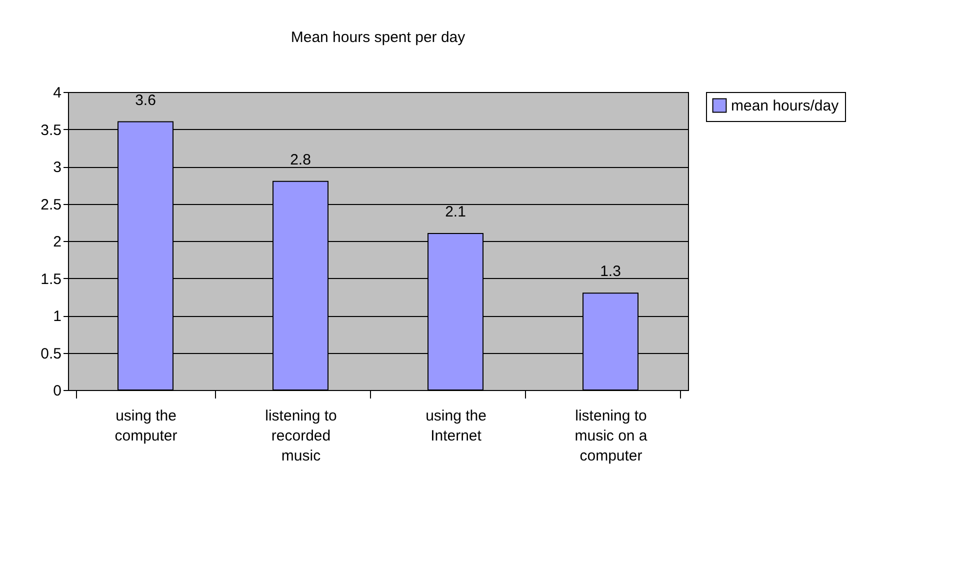 Image resolution: width=965 pixels, height=587 pixels. I want to click on y-tick-label: 1.5, so click(51, 279).